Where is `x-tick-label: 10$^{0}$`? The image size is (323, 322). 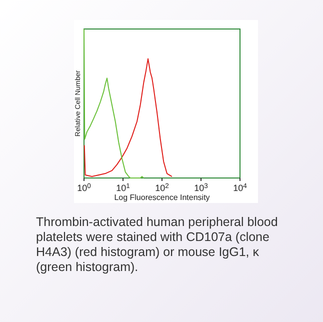
x-tick-label: 10$^{0}$ is located at coordinates (84, 187).